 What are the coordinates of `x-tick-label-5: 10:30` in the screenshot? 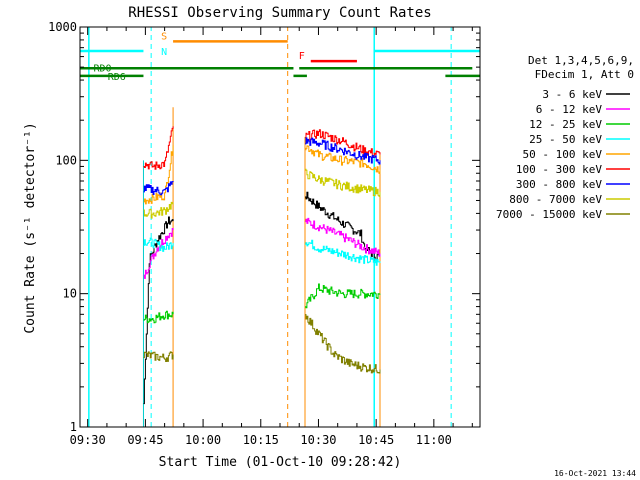 It's located at (318, 440).